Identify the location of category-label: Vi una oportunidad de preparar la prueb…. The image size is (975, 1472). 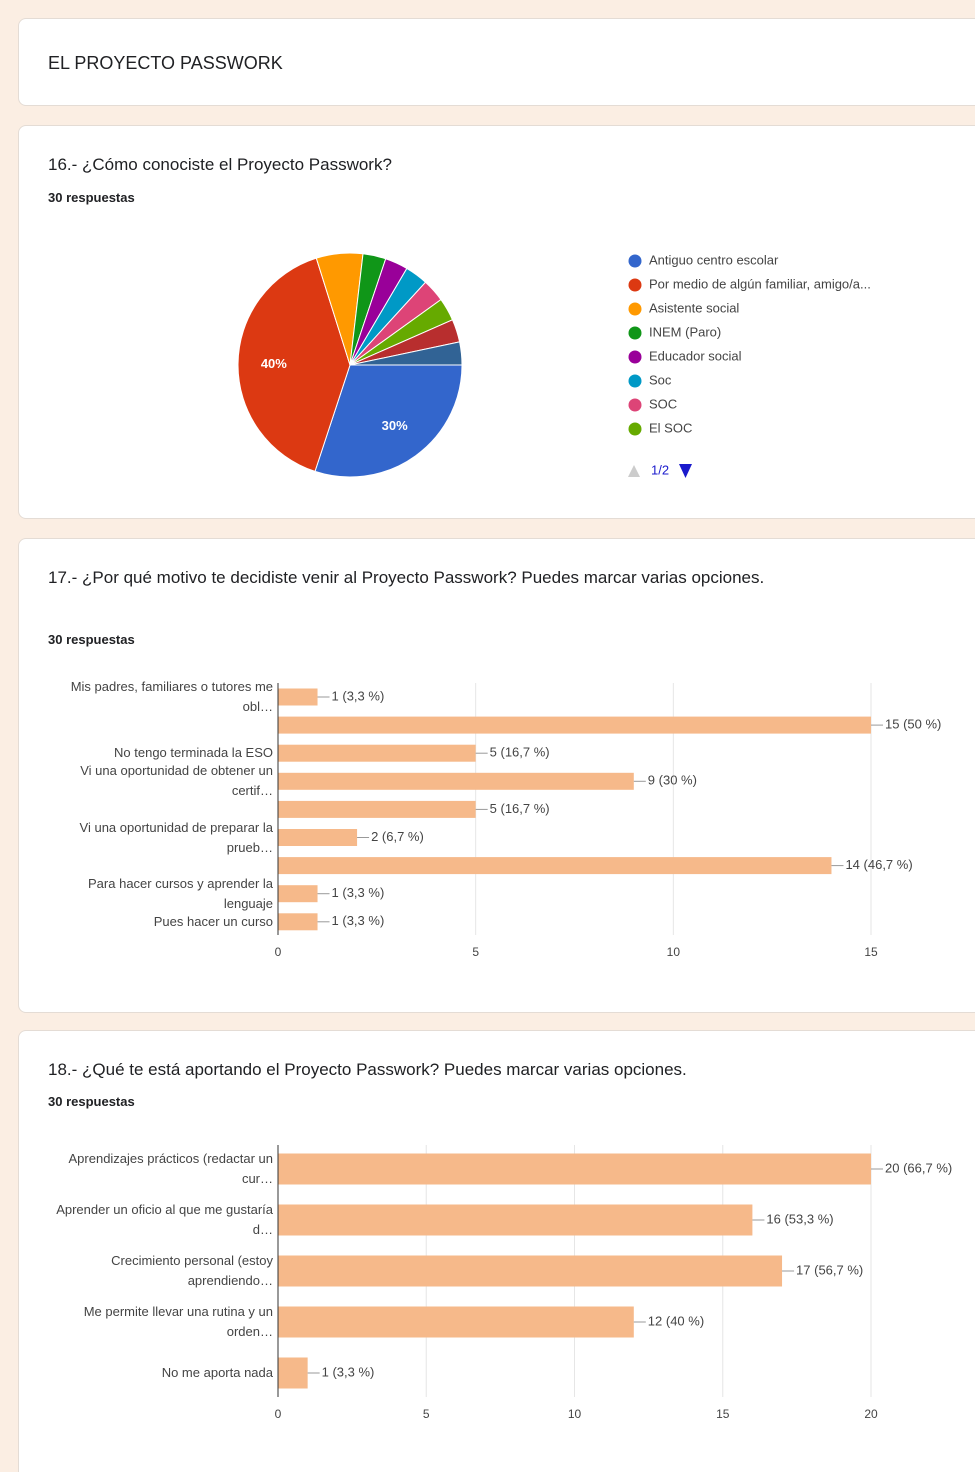
(176, 837).